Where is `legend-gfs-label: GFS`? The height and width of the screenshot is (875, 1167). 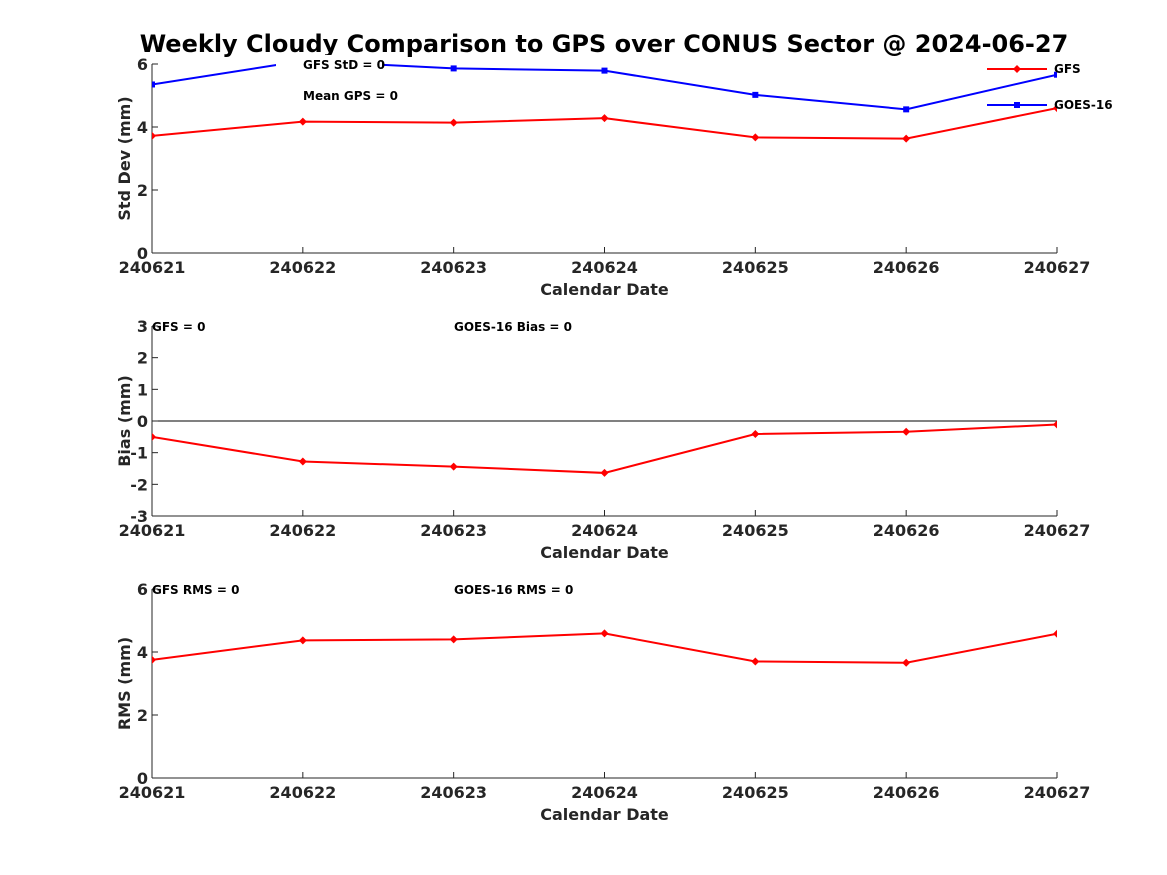
legend-gfs-label: GFS is located at coordinates (1067, 69).